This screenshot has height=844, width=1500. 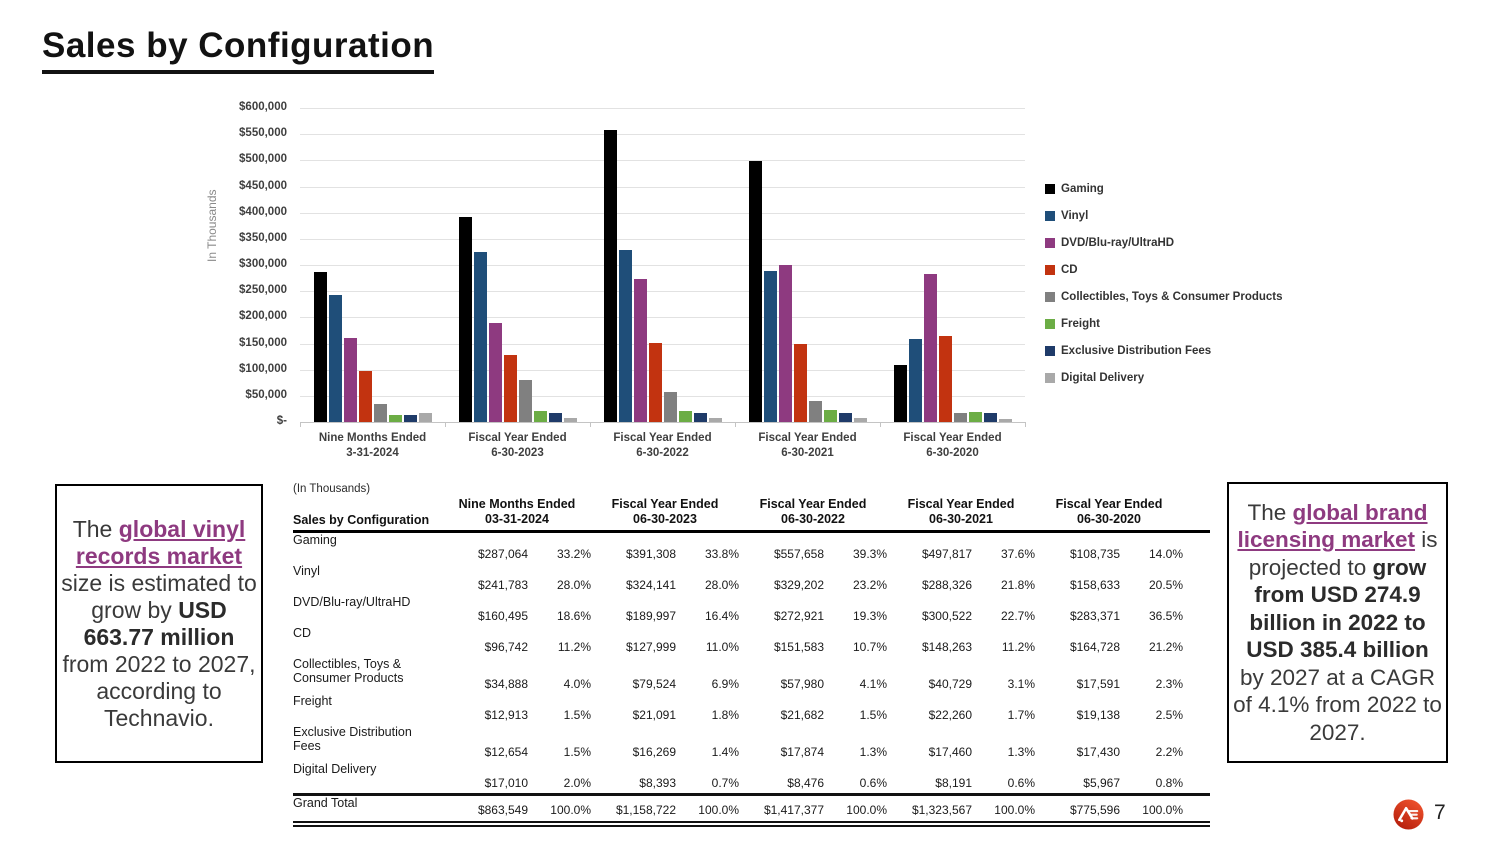 I want to click on table-cell-value: $79,524, so click(x=654, y=684).